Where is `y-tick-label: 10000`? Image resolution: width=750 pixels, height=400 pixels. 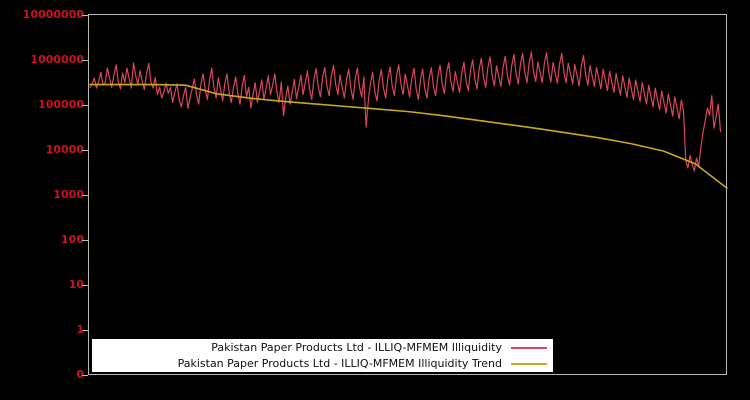
y-tick-label: 10000 is located at coordinates (64, 149).